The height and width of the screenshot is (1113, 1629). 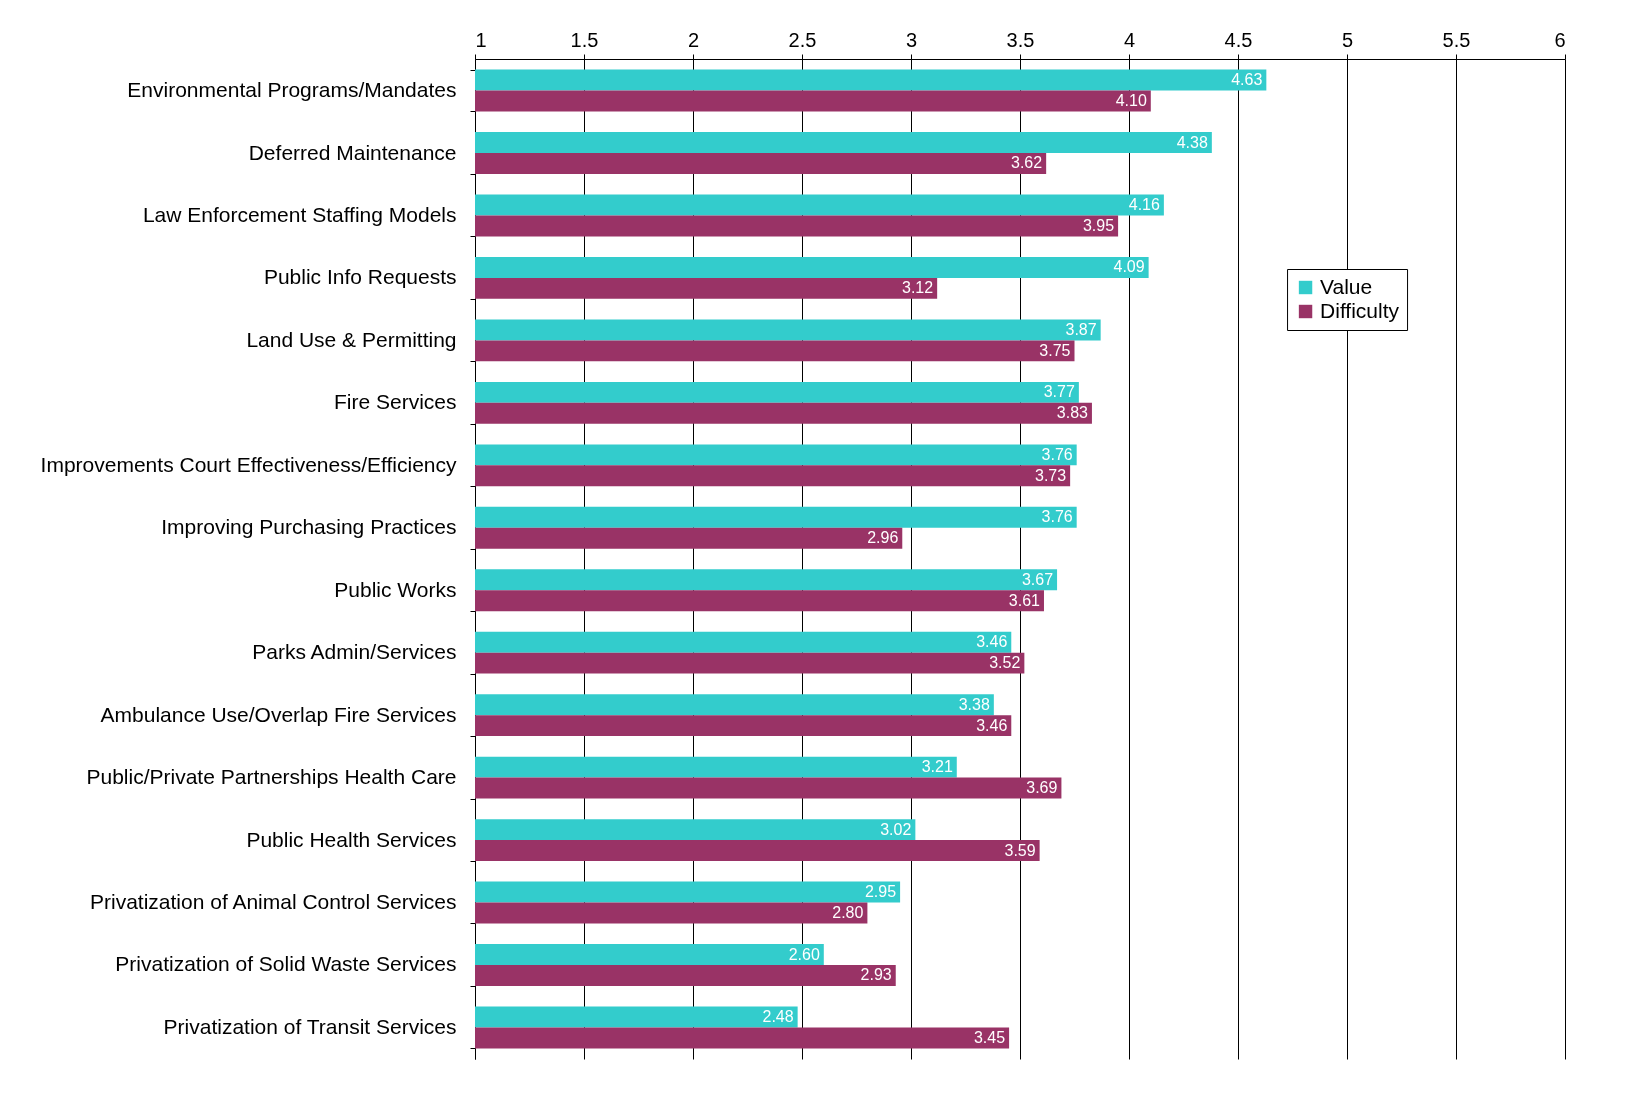 What do you see at coordinates (1247, 80) in the screenshot?
I see `data-label: 4.63` at bounding box center [1247, 80].